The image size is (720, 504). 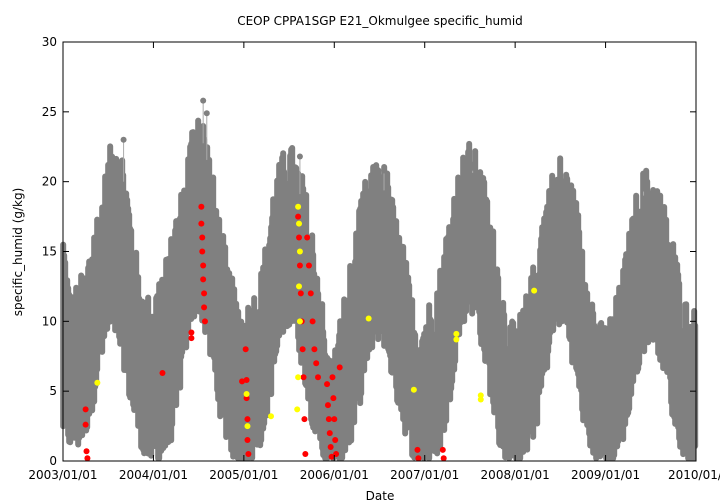 What do you see at coordinates (49, 42) in the screenshot?
I see `y-tick-label: 30` at bounding box center [49, 42].